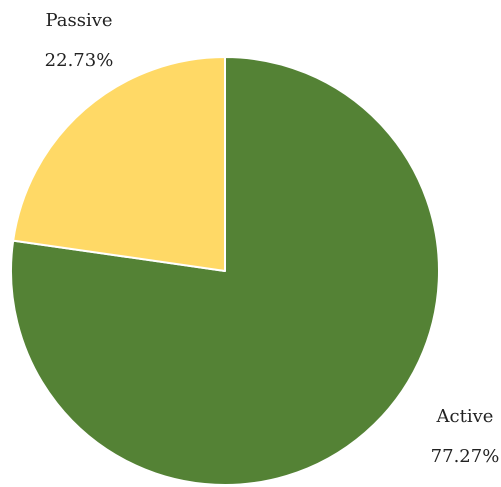 The width and height of the screenshot is (501, 487). I want to click on slice-label-active-name: Active, so click(465, 416).